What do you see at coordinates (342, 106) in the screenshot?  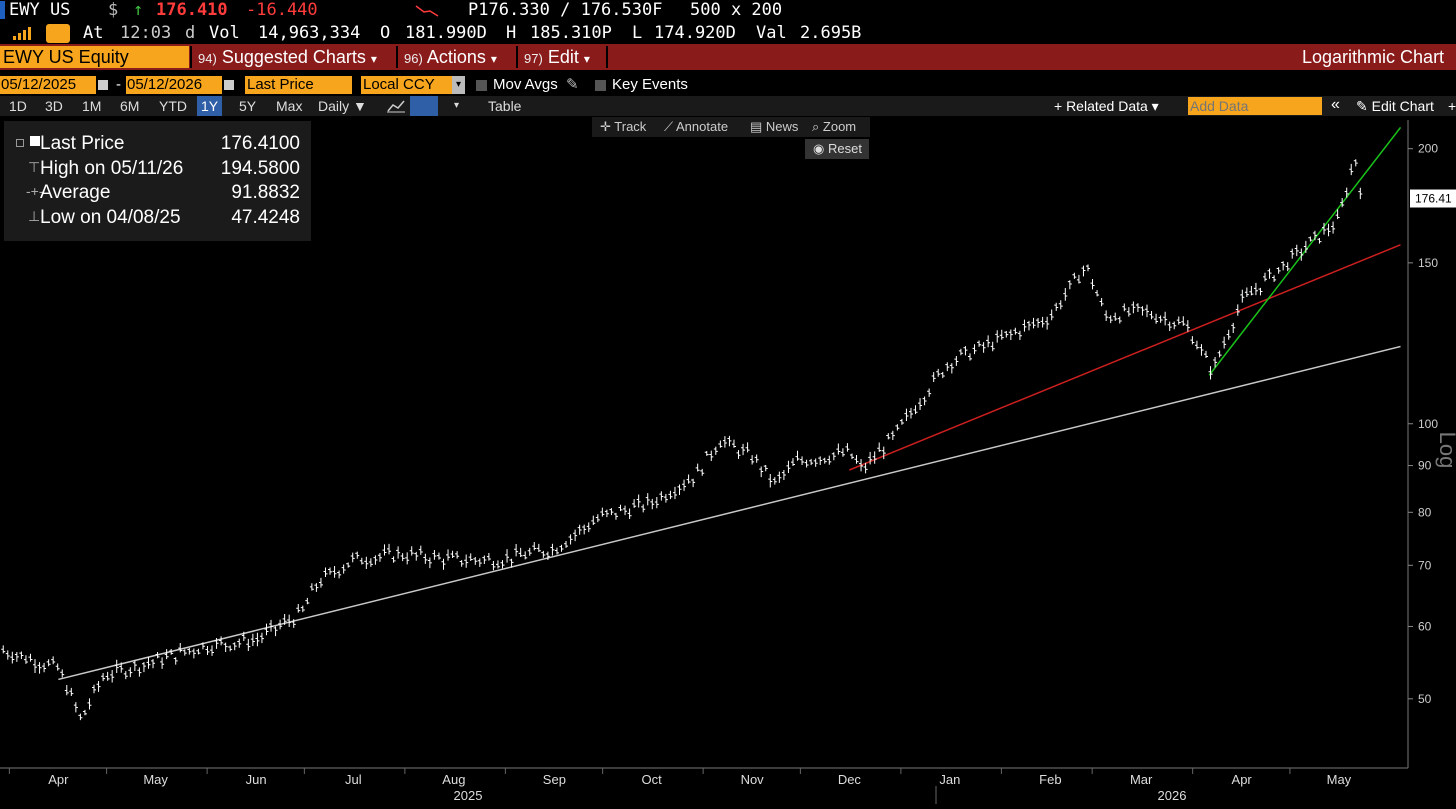 I see `frequency-select: Daily ▼` at bounding box center [342, 106].